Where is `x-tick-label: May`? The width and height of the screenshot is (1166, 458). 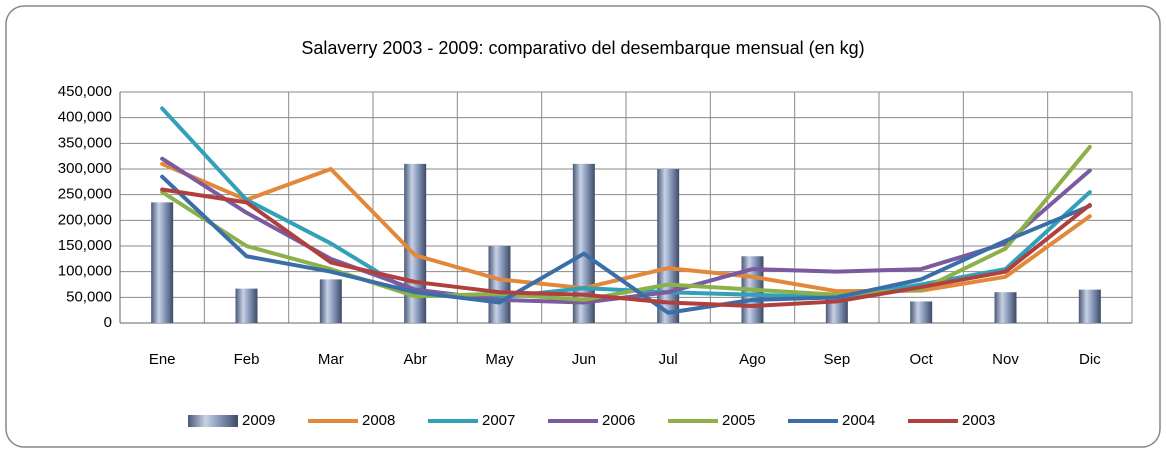
x-tick-label: May is located at coordinates (499, 359).